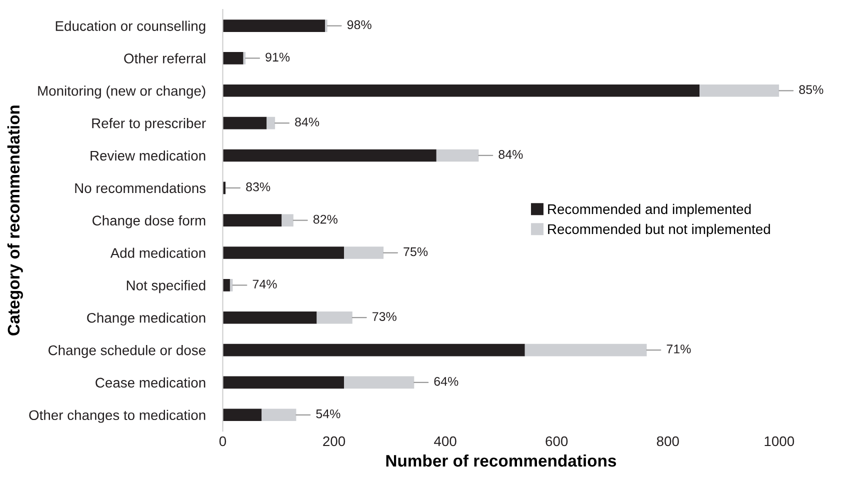 The height and width of the screenshot is (479, 860). What do you see at coordinates (416, 251) in the screenshot?
I see `annotation: 75%` at bounding box center [416, 251].